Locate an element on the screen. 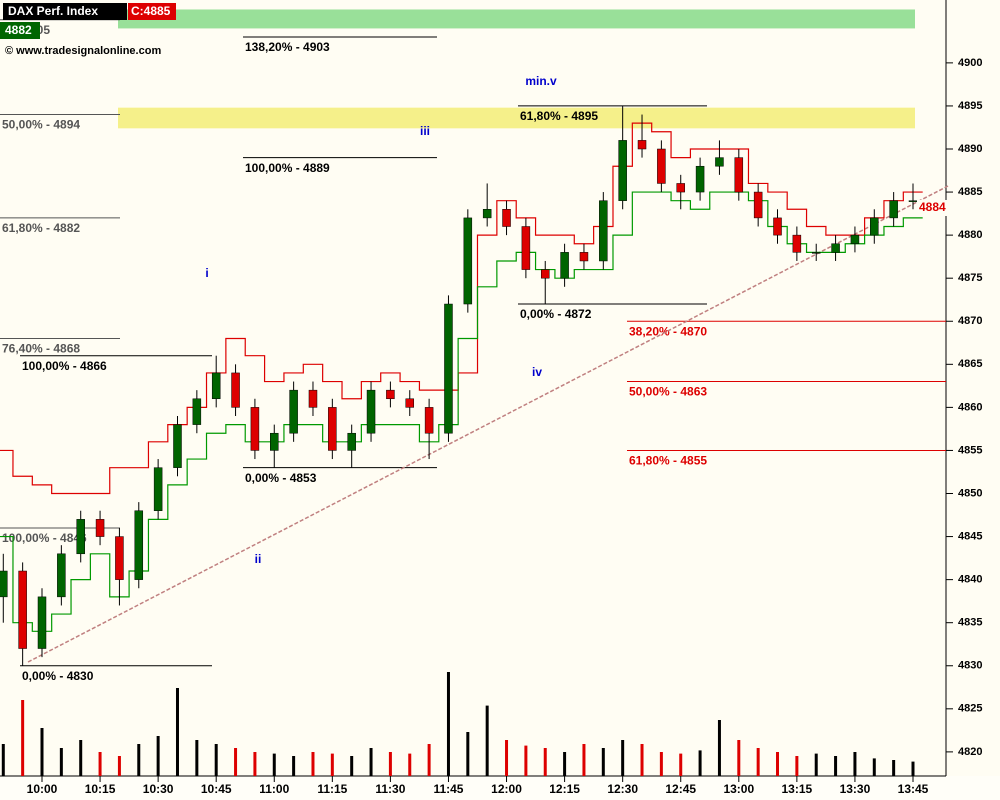 The height and width of the screenshot is (800, 1000). fib-label: 100,00% - 4889 is located at coordinates (287, 168).